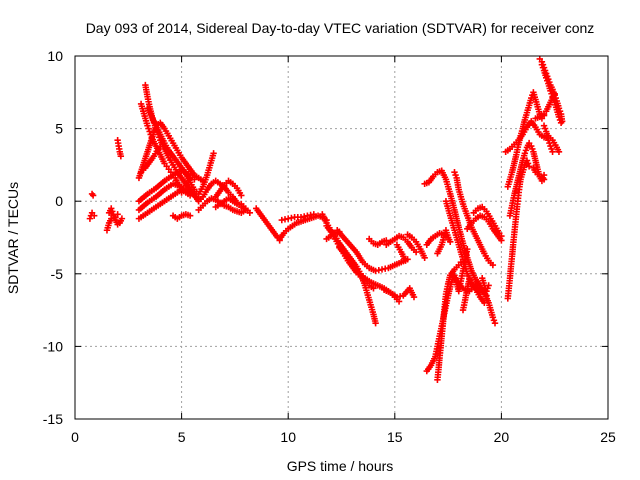  Describe the element at coordinates (395, 437) in the screenshot. I see `x-tick-label: 15` at that location.